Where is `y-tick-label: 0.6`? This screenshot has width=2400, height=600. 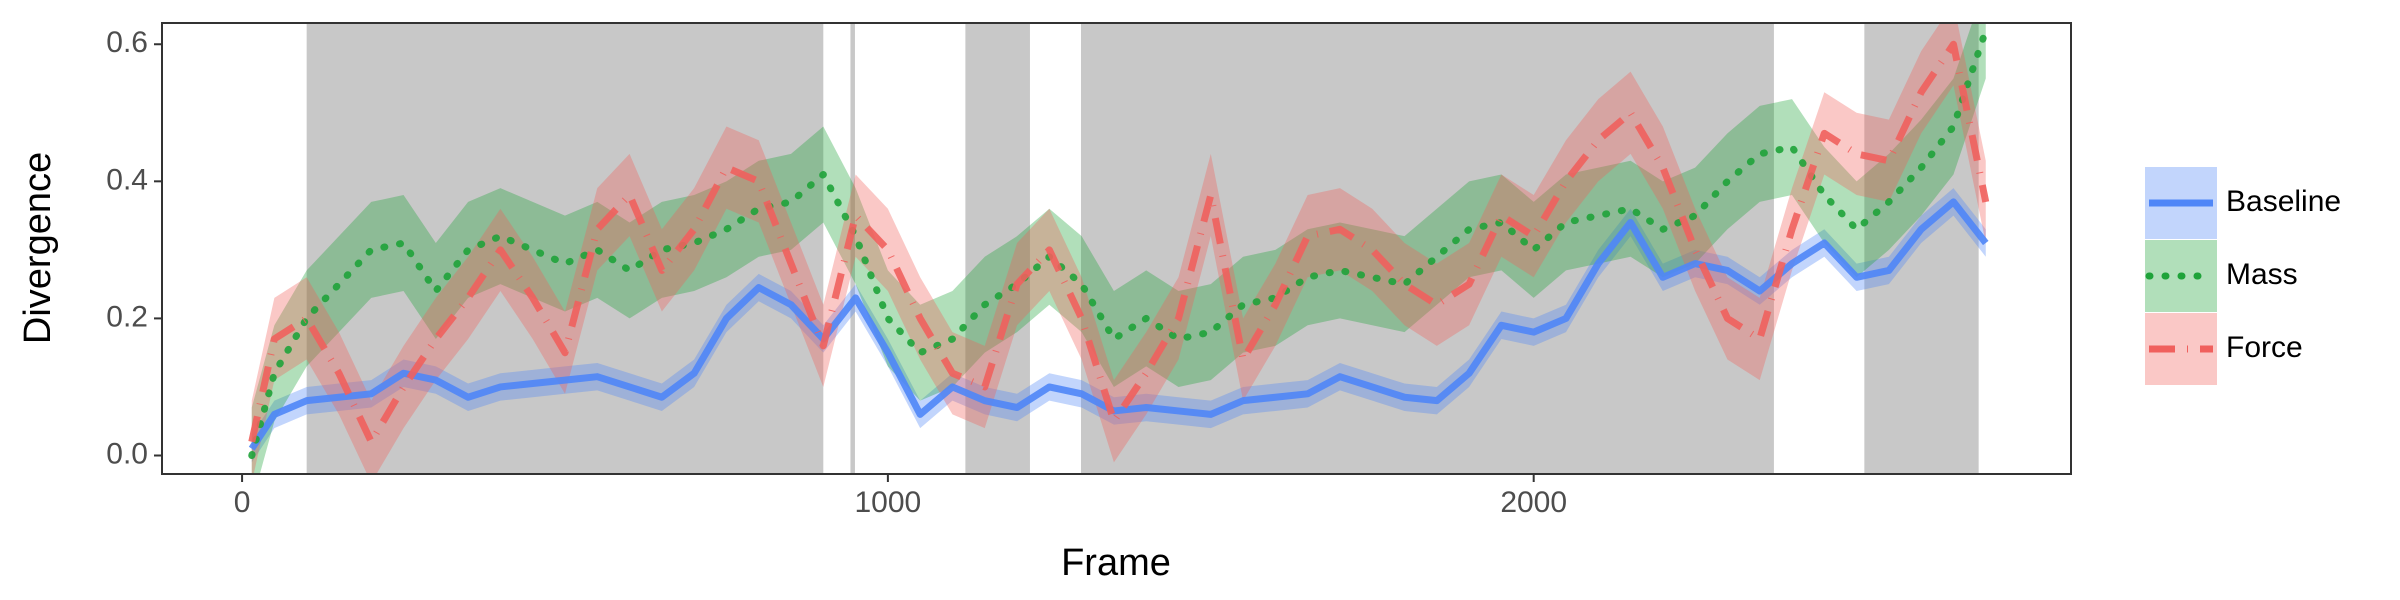
y-tick-label: 0.6 is located at coordinates (127, 42).